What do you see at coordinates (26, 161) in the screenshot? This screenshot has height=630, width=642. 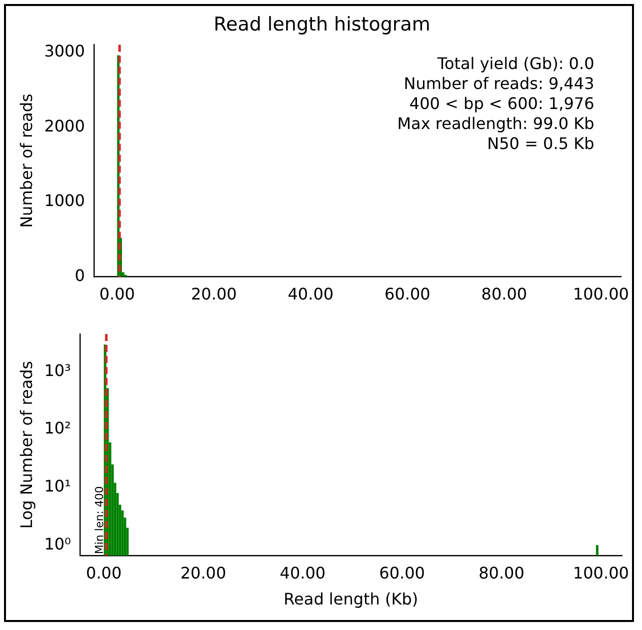 I see `y-axis-title: Number of reads` at bounding box center [26, 161].